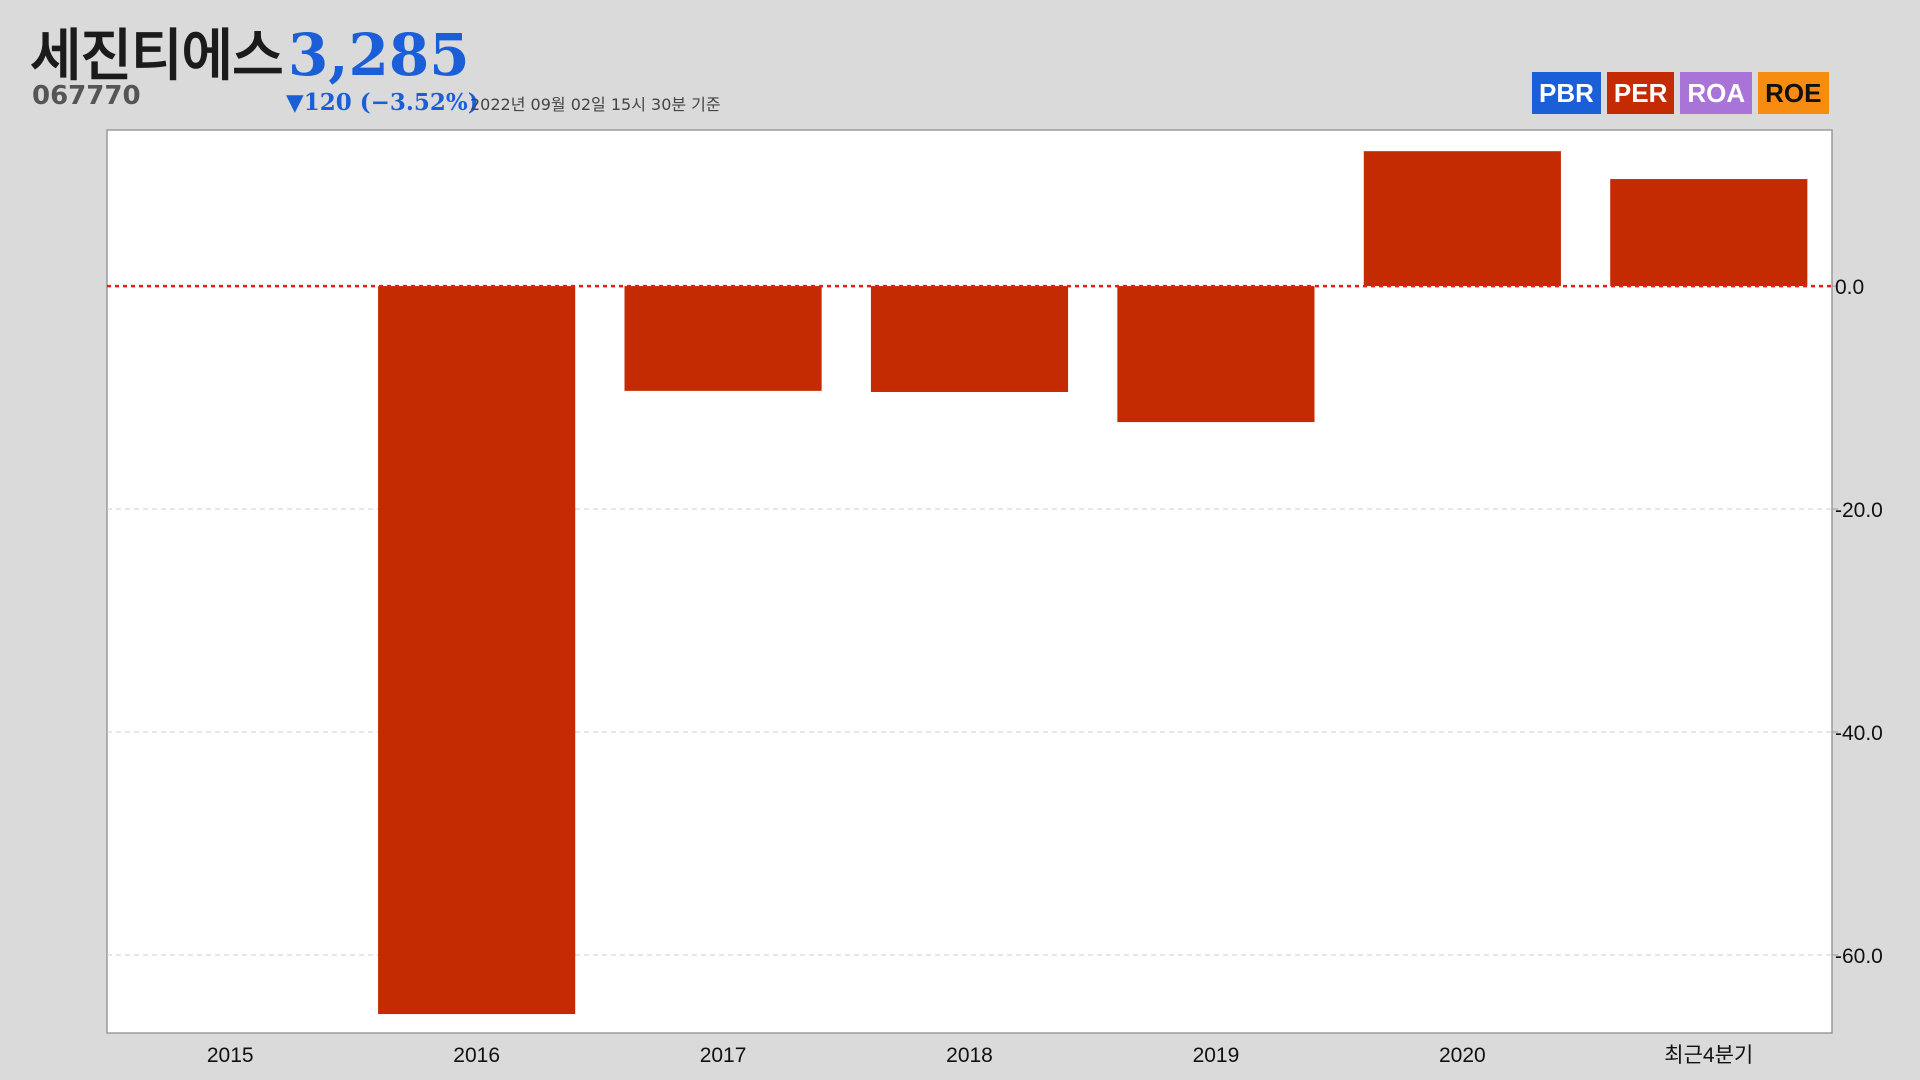 This screenshot has height=1080, width=1920. Describe the element at coordinates (969, 339) in the screenshot. I see `bar-2018` at that location.